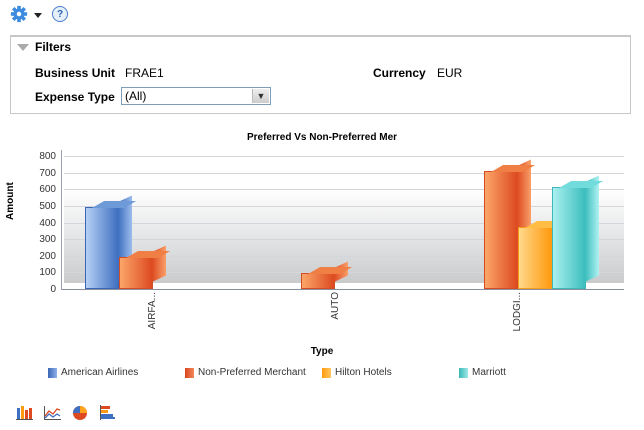 This screenshot has width=644, height=430. I want to click on y-axis-label: Amount, so click(10, 201).